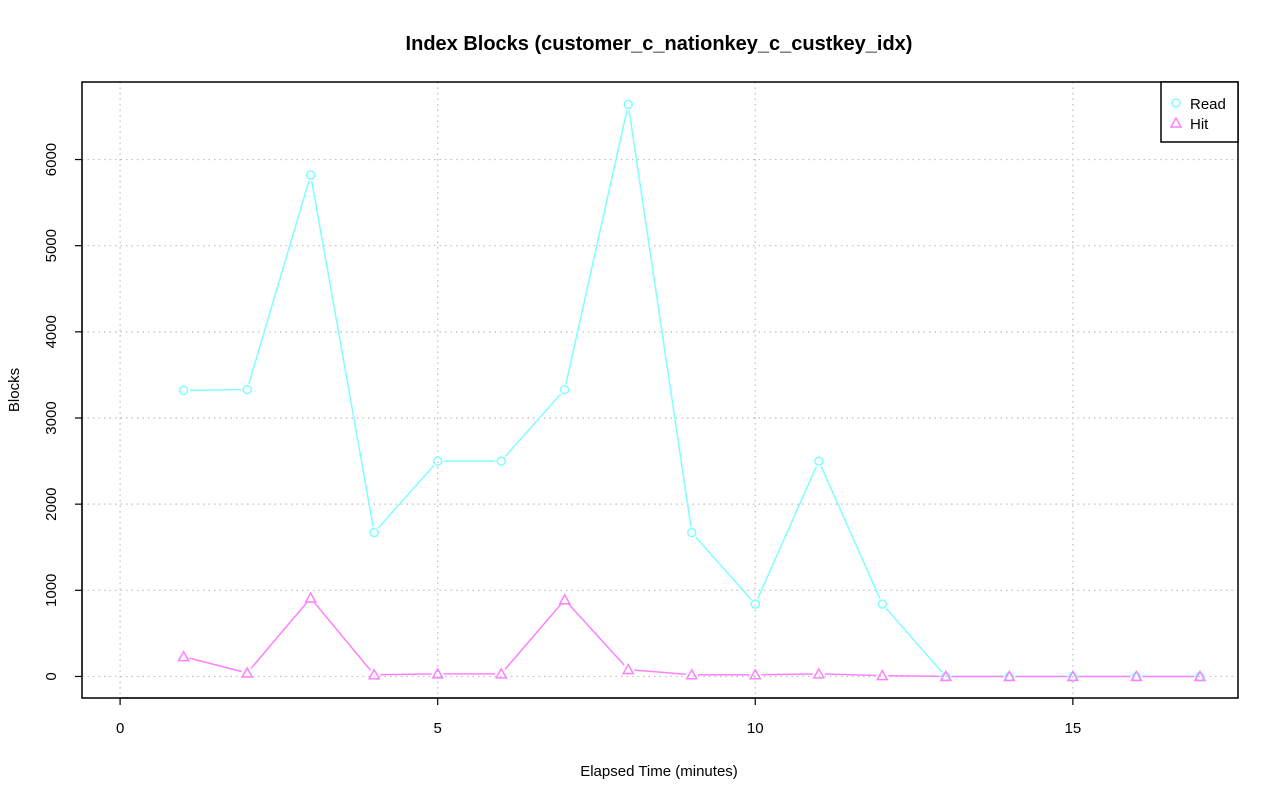 Image resolution: width=1280 pixels, height=801 pixels. I want to click on y-axis-label: Blocks, so click(14, 390).